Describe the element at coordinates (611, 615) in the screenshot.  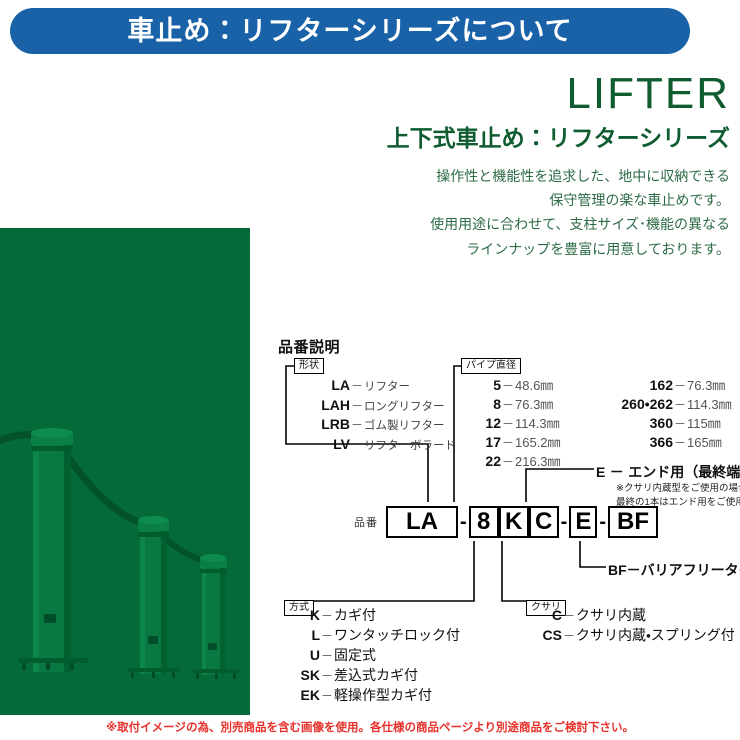
I see `option-label: クサリ内蔵` at that location.